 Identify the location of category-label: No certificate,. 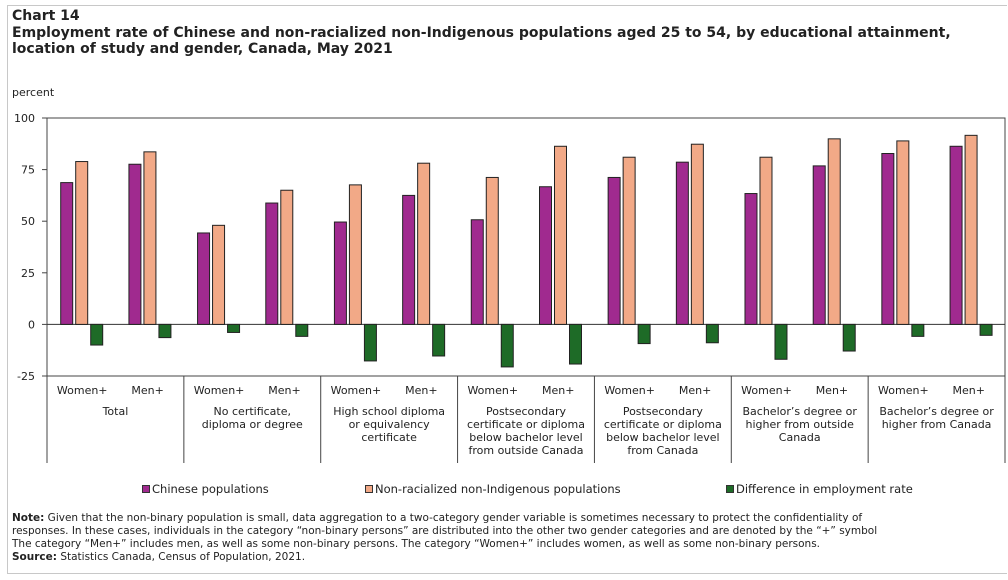
(252, 411).